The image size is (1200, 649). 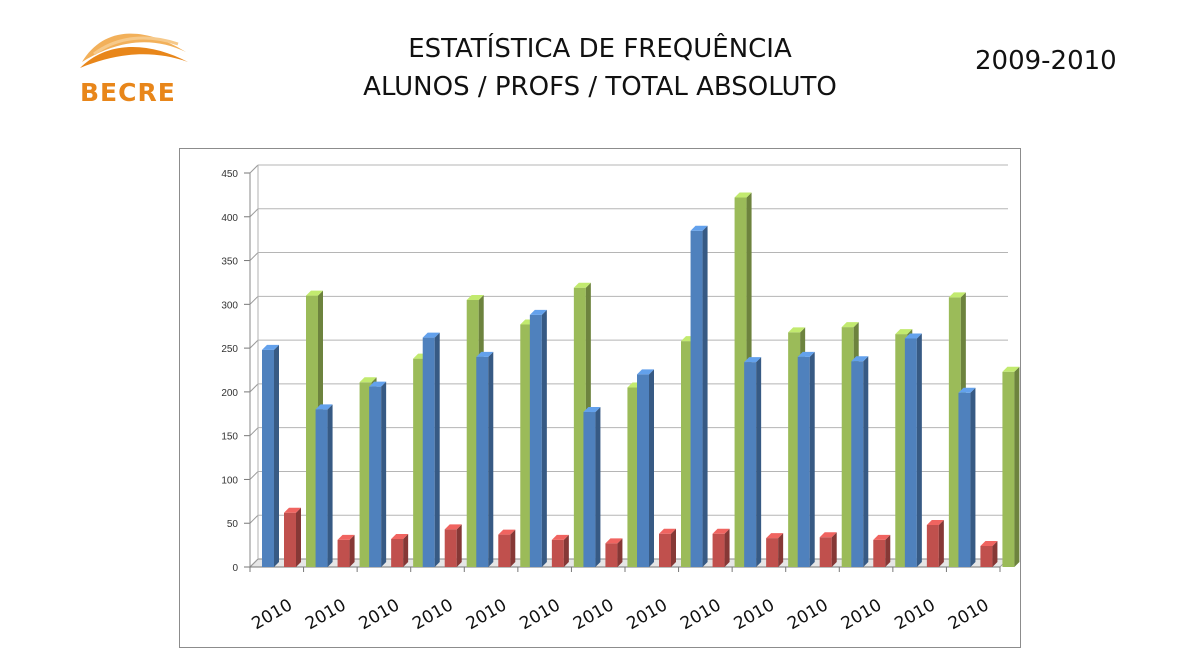 What do you see at coordinates (229, 393) in the screenshot?
I see `y-tick-label: 200` at bounding box center [229, 393].